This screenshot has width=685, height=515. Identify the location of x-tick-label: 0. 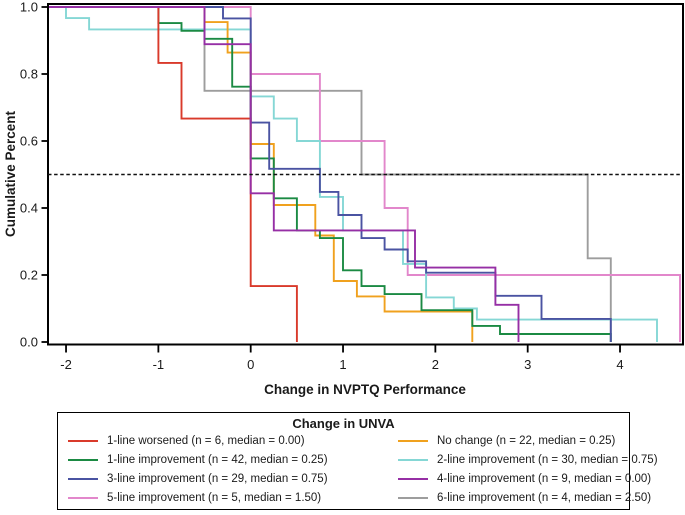
(250, 364).